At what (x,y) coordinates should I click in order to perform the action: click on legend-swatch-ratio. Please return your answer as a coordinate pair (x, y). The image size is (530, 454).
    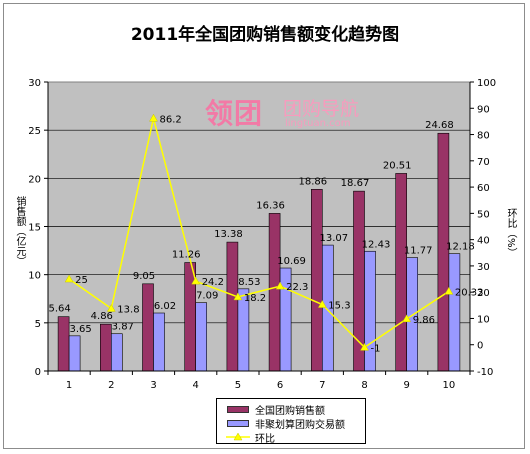
    Looking at the image, I should click on (238, 437).